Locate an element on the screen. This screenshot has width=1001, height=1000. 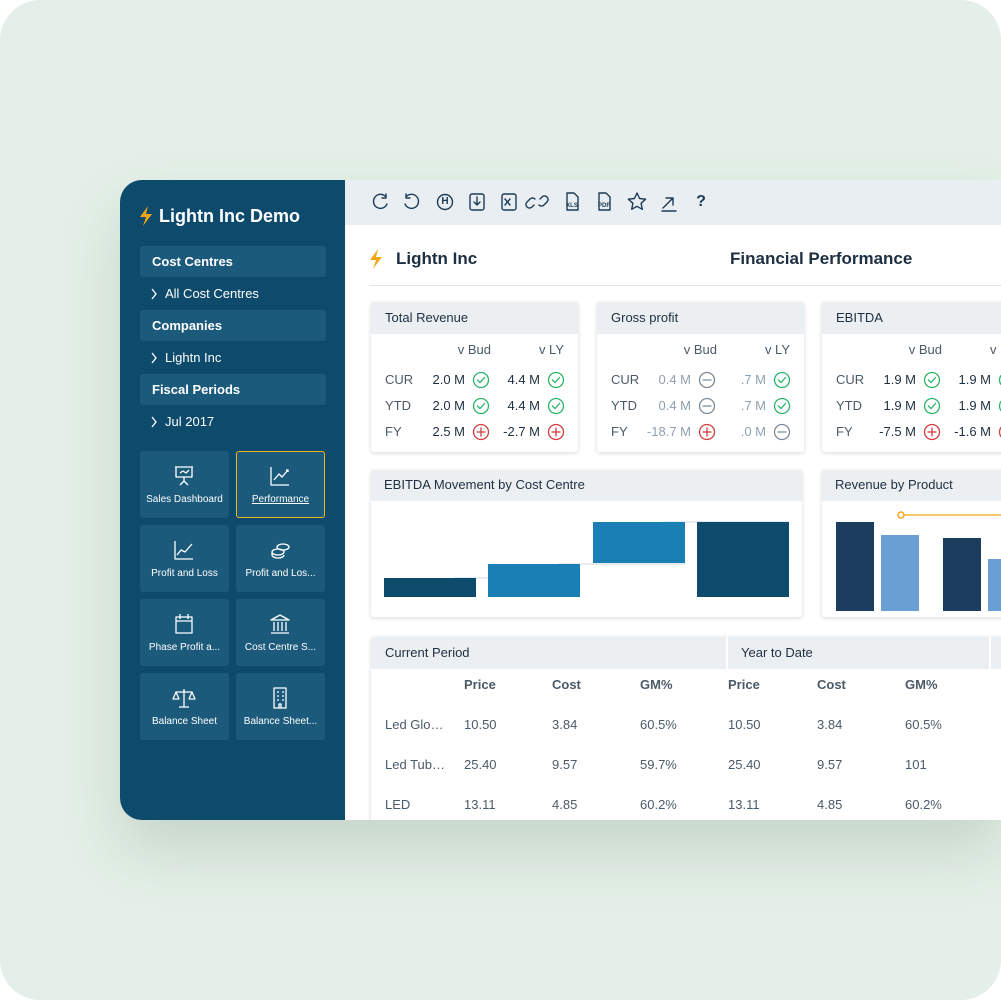
kpi-value: -2.7 M is located at coordinates (521, 431).